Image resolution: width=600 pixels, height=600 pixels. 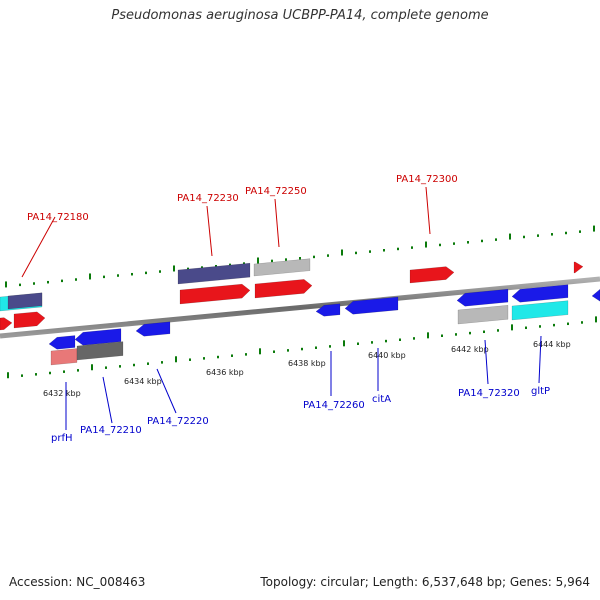 What do you see at coordinates (552, 344) in the screenshot?
I see `scale-label: 6444 kbp` at bounding box center [552, 344].